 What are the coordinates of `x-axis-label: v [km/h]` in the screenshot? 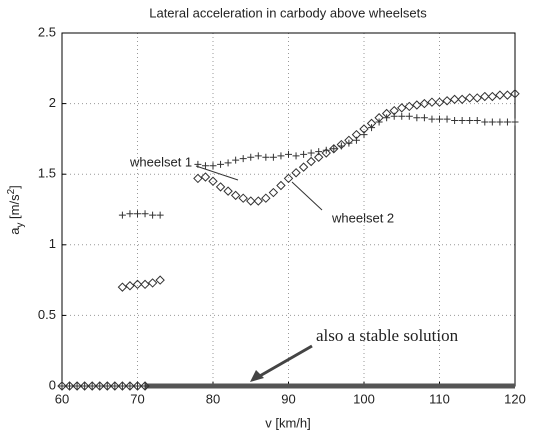 It's located at (288, 422).